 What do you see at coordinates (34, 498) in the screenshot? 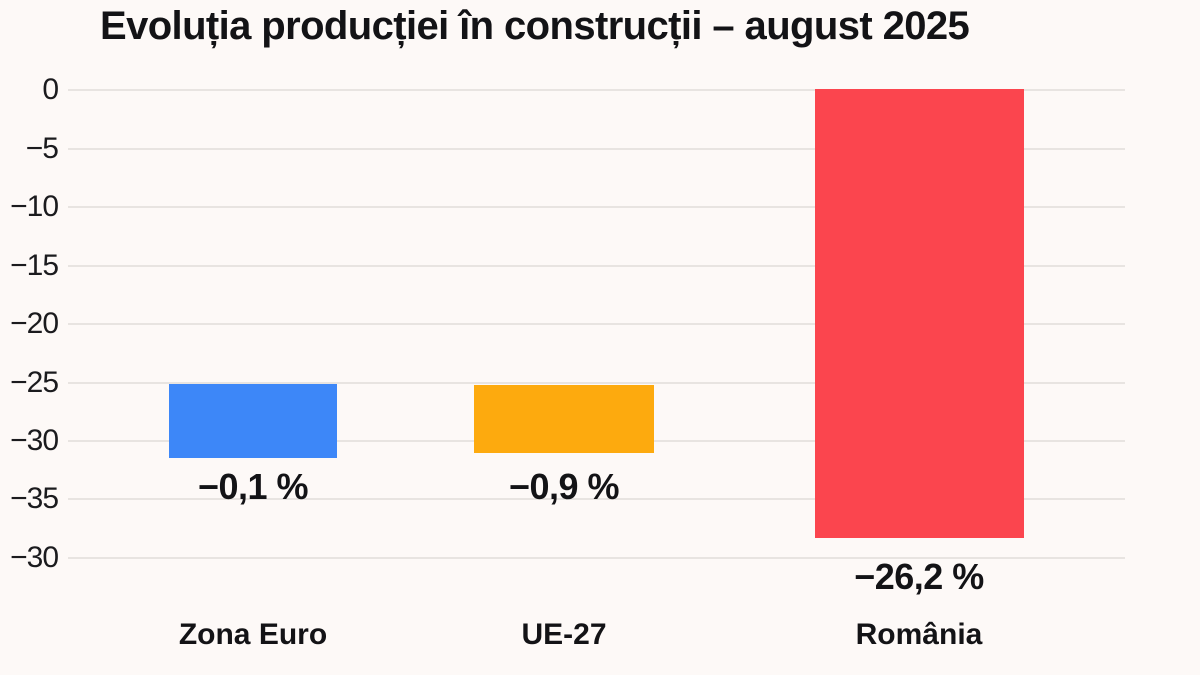
I see `y-axis-tick-label: −35` at bounding box center [34, 498].